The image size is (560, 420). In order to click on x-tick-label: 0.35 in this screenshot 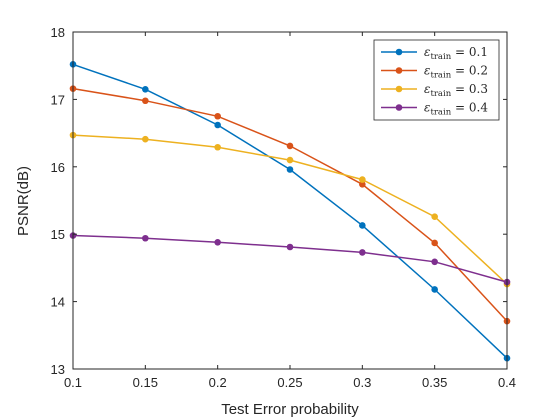, I will do `click(434, 382)`.